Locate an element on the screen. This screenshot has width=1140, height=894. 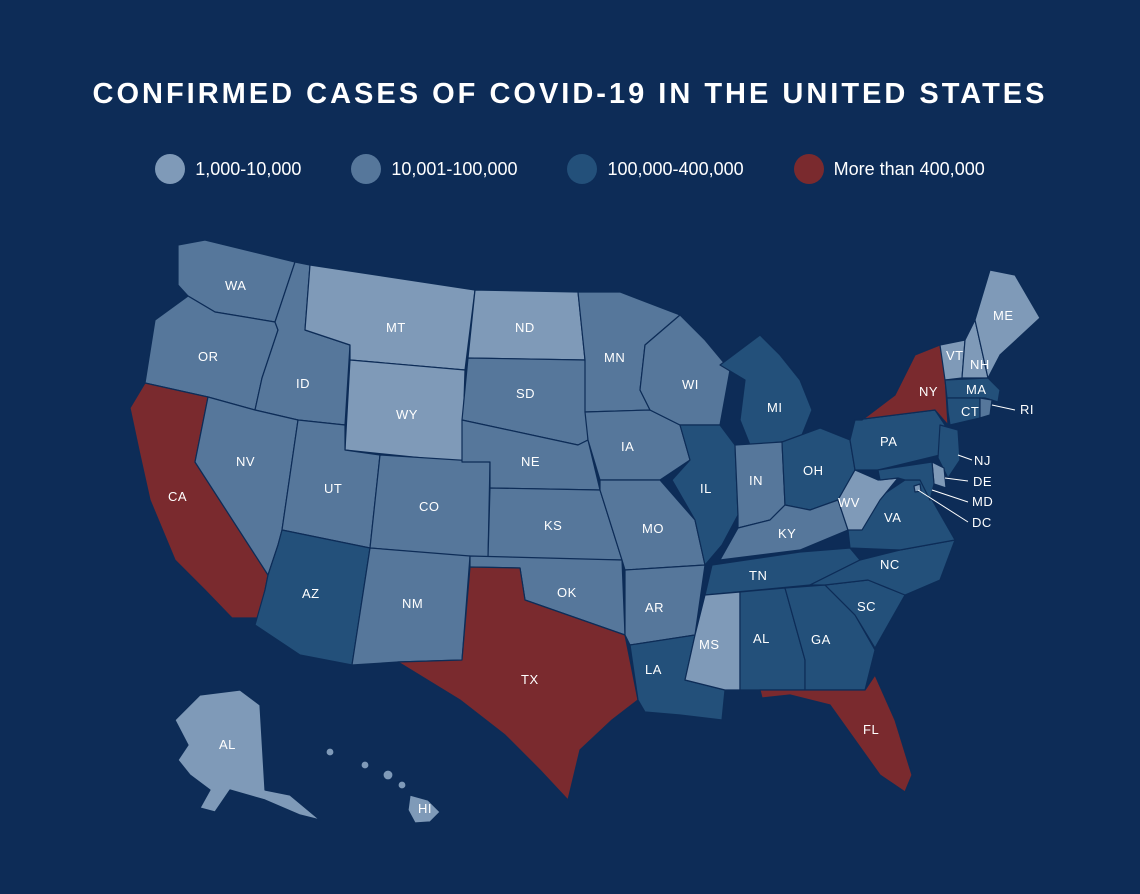
state-ct is located at coordinates (963, 411).